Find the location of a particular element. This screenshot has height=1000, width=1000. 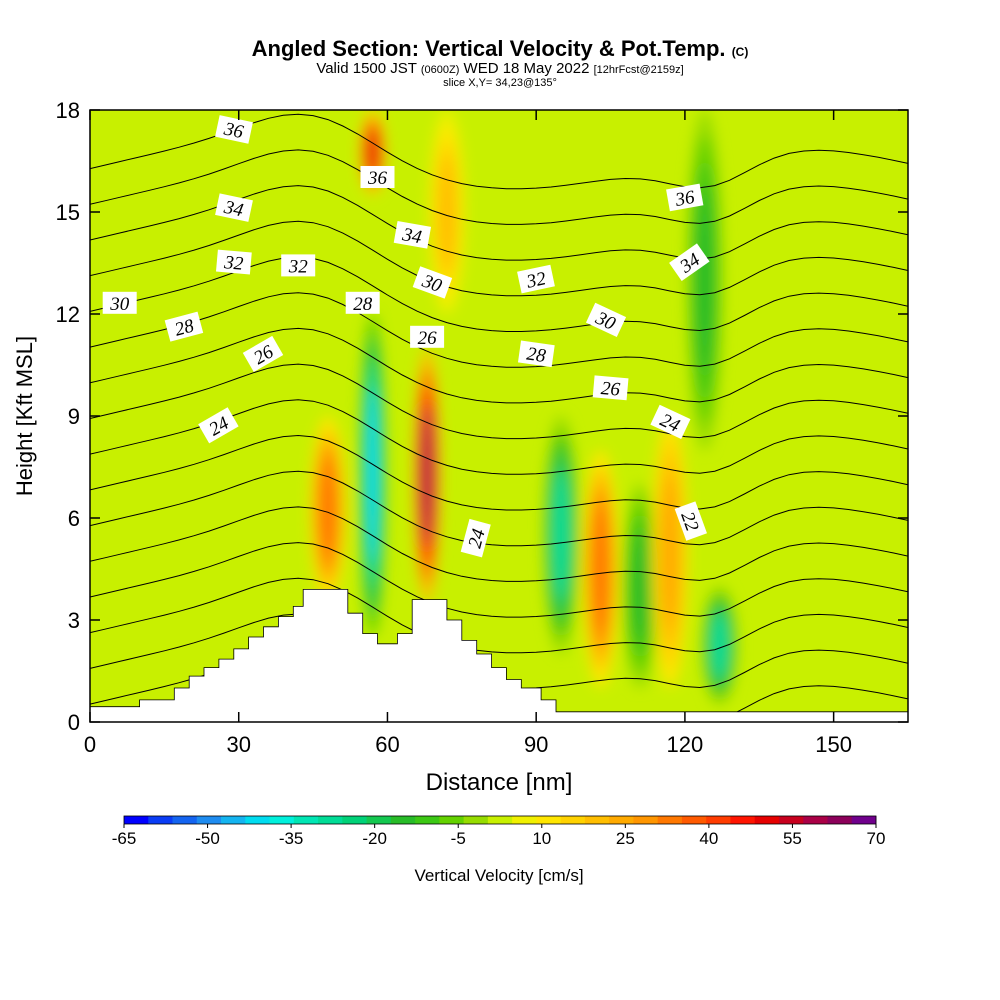

colorbar-frame is located at coordinates (500, 820).